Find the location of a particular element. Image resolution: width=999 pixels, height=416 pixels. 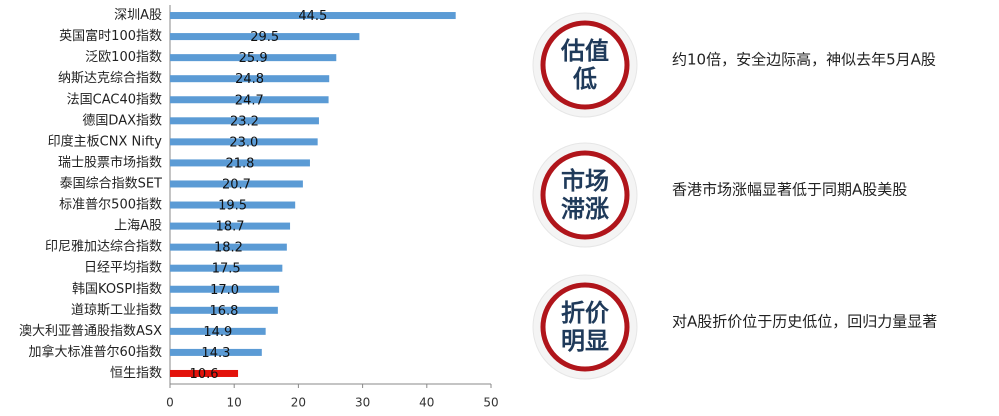

value-label: 14.9 is located at coordinates (217, 332).